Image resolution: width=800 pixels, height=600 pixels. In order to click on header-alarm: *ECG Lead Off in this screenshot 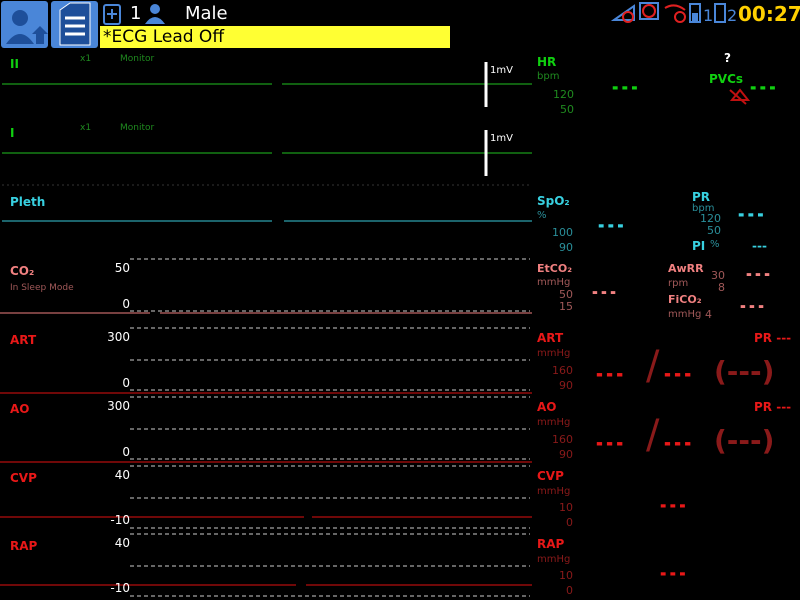, I will do `click(164, 37)`.